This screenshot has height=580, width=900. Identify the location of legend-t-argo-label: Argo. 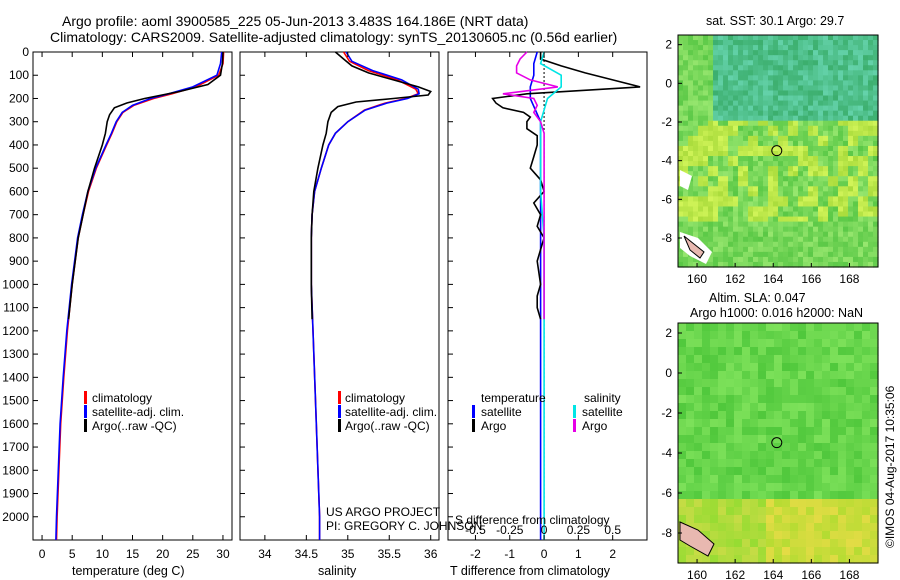
(494, 426).